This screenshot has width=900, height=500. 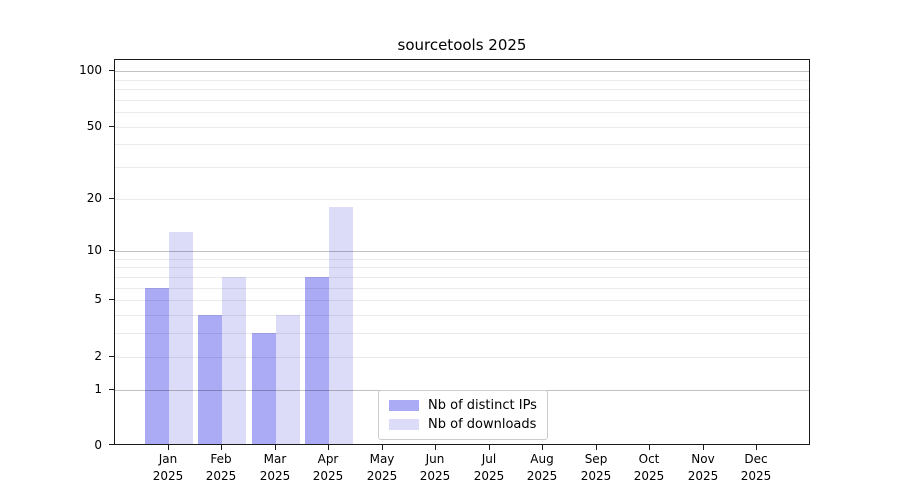 I want to click on x-tick-label-apr: Apr 2025, so click(x=328, y=468).